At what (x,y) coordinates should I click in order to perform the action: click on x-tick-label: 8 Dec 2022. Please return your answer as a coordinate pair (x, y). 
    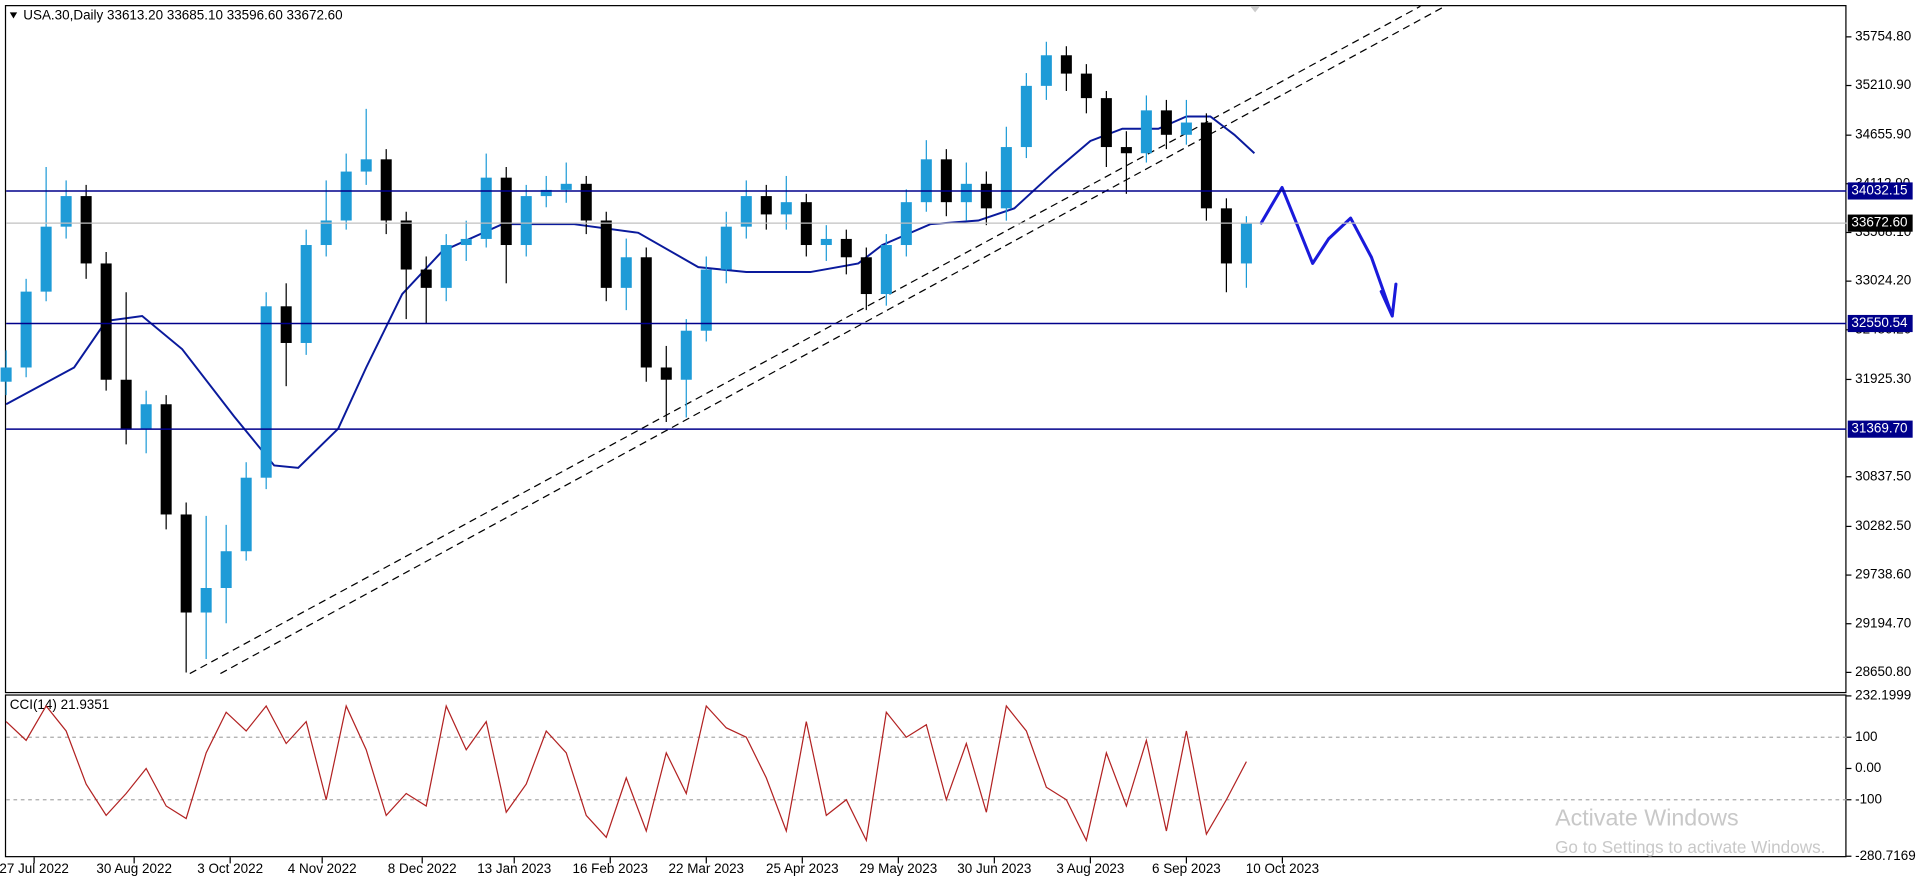
    Looking at the image, I should click on (422, 868).